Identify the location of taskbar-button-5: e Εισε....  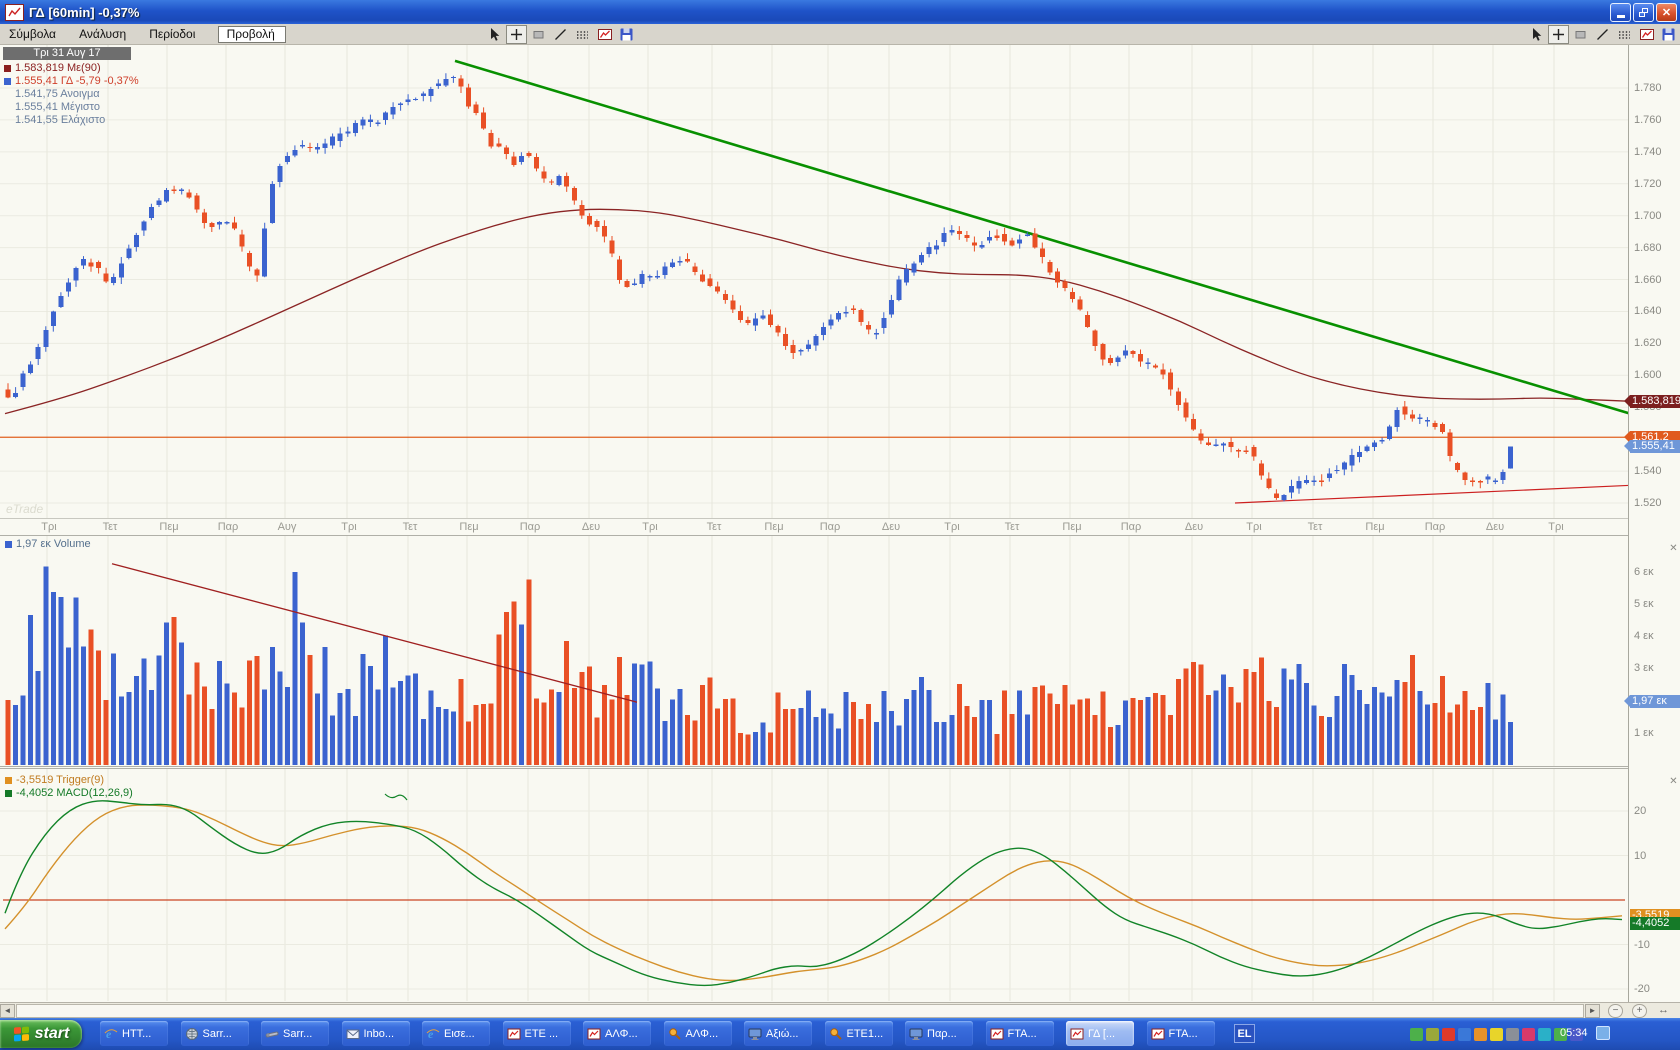
(456, 1033).